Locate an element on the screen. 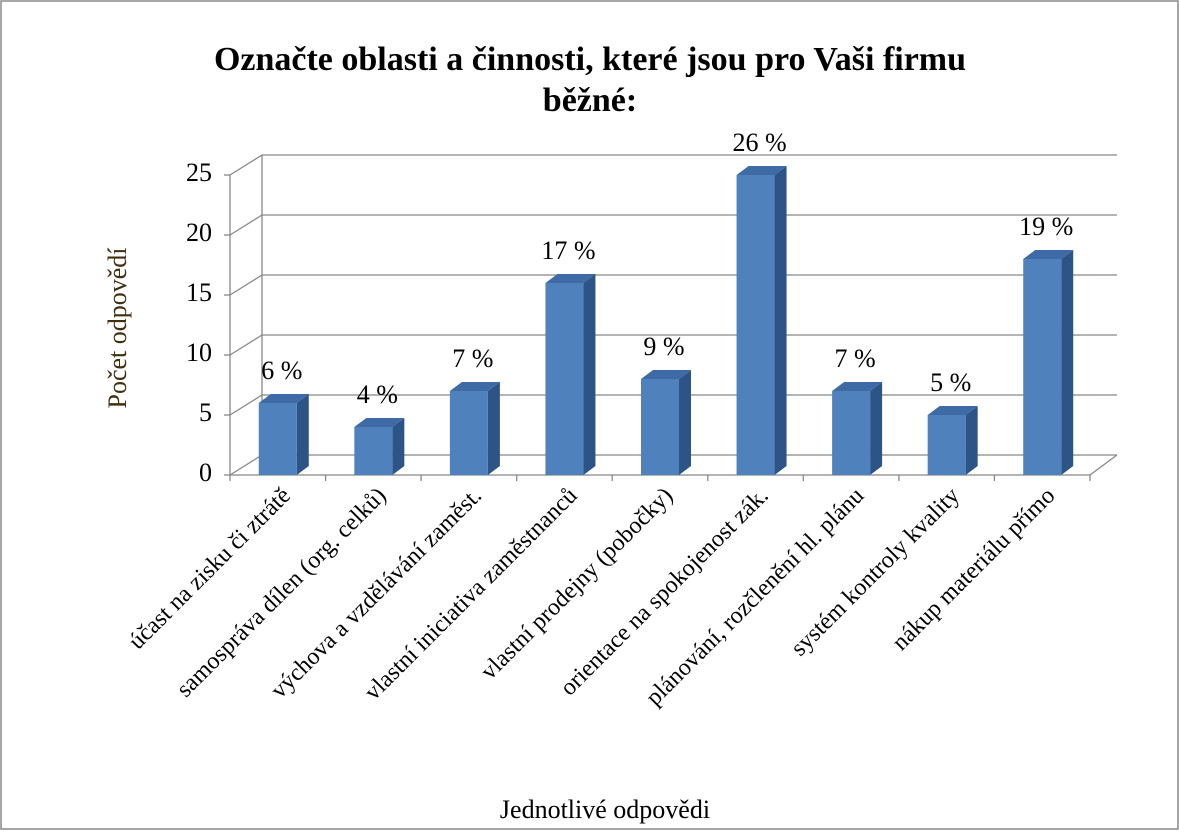 This screenshot has width=1179, height=835. y-tick-label: 15 is located at coordinates (199, 292).